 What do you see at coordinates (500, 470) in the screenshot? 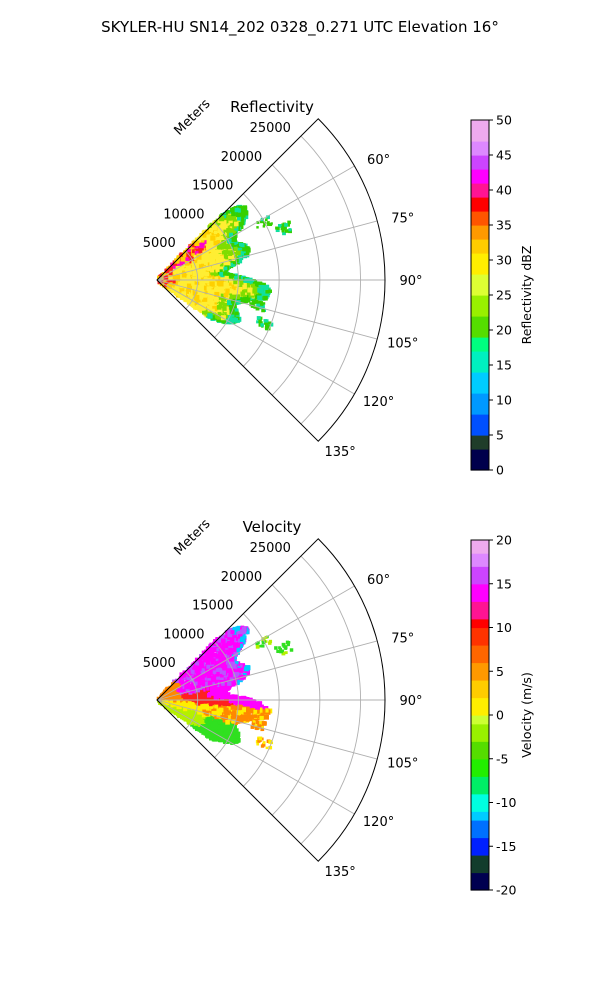
I see `colorbar-tick-label: 0` at bounding box center [500, 470].